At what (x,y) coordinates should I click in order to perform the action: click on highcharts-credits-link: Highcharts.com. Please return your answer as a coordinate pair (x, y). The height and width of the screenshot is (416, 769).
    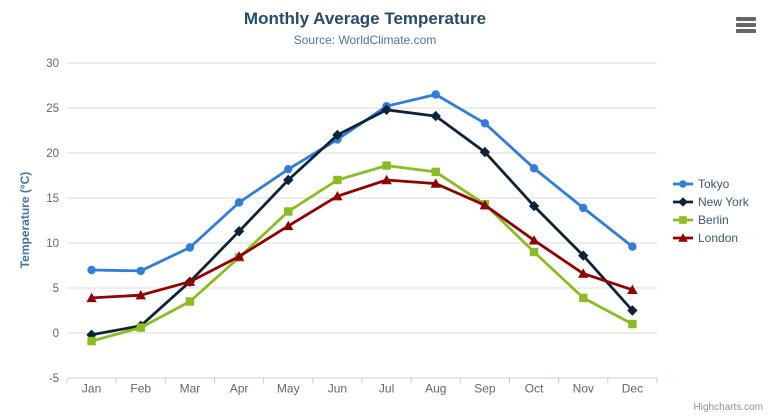
    Looking at the image, I should click on (728, 407).